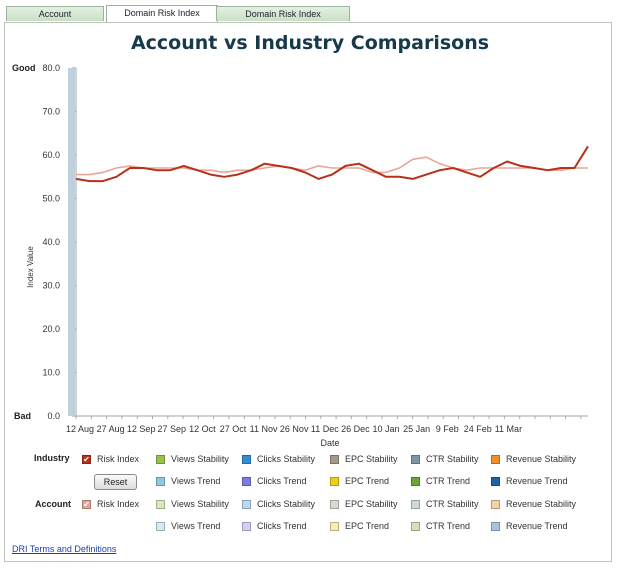 The width and height of the screenshot is (620, 568). Describe the element at coordinates (196, 481) in the screenshot. I see `legend-item-label: Views Trend` at that location.